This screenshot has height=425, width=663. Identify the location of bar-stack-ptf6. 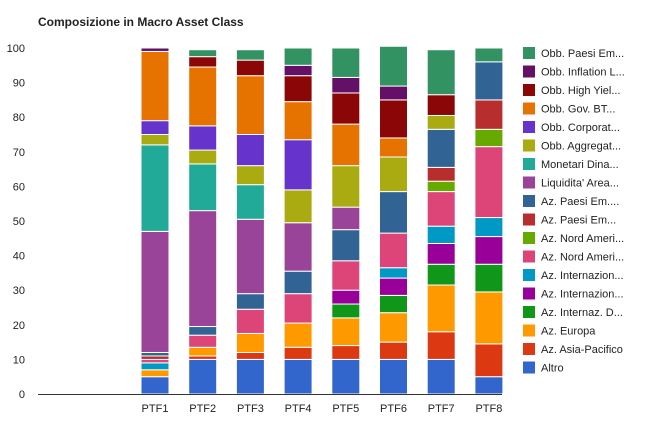
(393, 220).